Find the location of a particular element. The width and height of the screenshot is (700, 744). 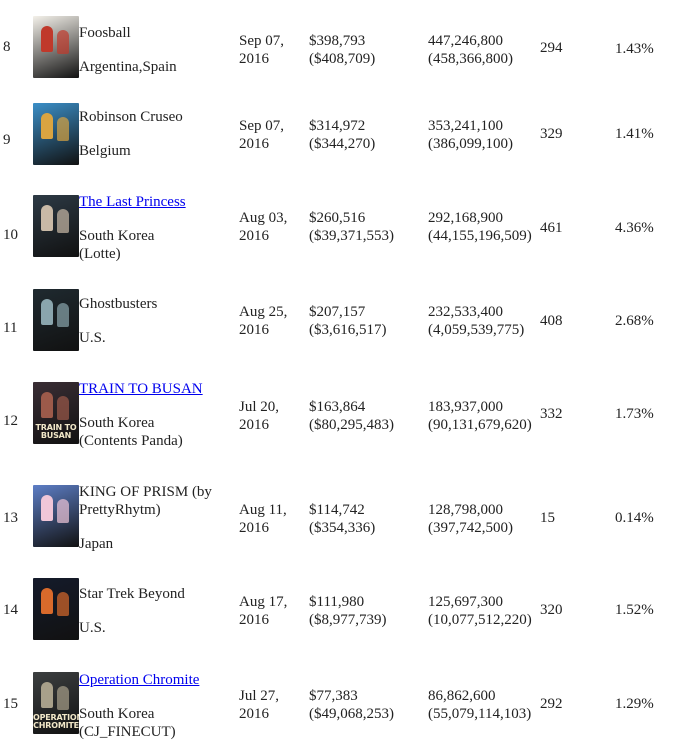

revenue-usd: $398,793 is located at coordinates (337, 41).